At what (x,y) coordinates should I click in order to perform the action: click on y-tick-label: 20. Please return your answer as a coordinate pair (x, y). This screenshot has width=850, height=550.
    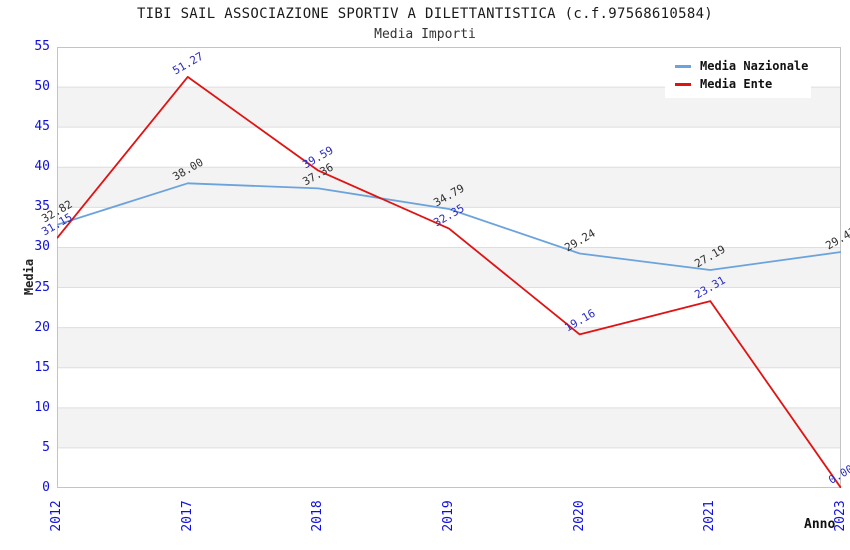
    Looking at the image, I should click on (42, 327).